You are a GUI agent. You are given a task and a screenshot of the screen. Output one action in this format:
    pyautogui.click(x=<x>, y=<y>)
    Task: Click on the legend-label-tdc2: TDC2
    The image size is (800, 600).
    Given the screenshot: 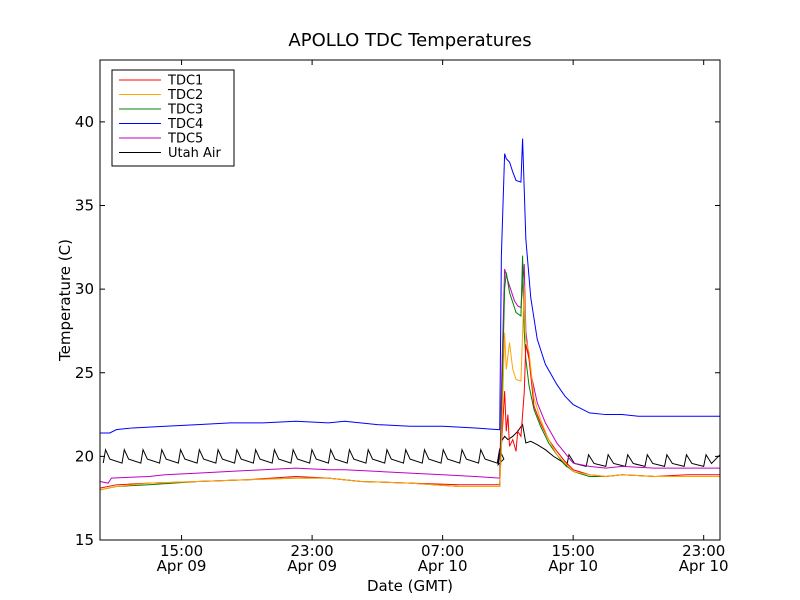 What is the action you would take?
    pyautogui.click(x=185, y=95)
    